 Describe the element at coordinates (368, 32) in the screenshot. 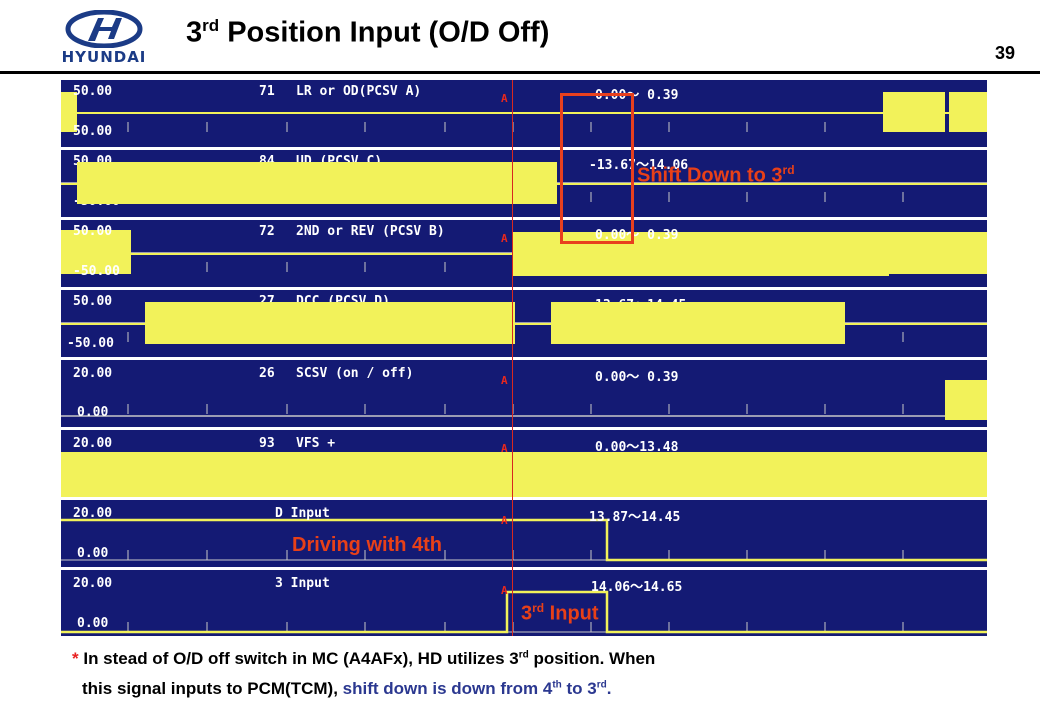

I see `page-title: 3rd Position Input (O/D Off)` at that location.